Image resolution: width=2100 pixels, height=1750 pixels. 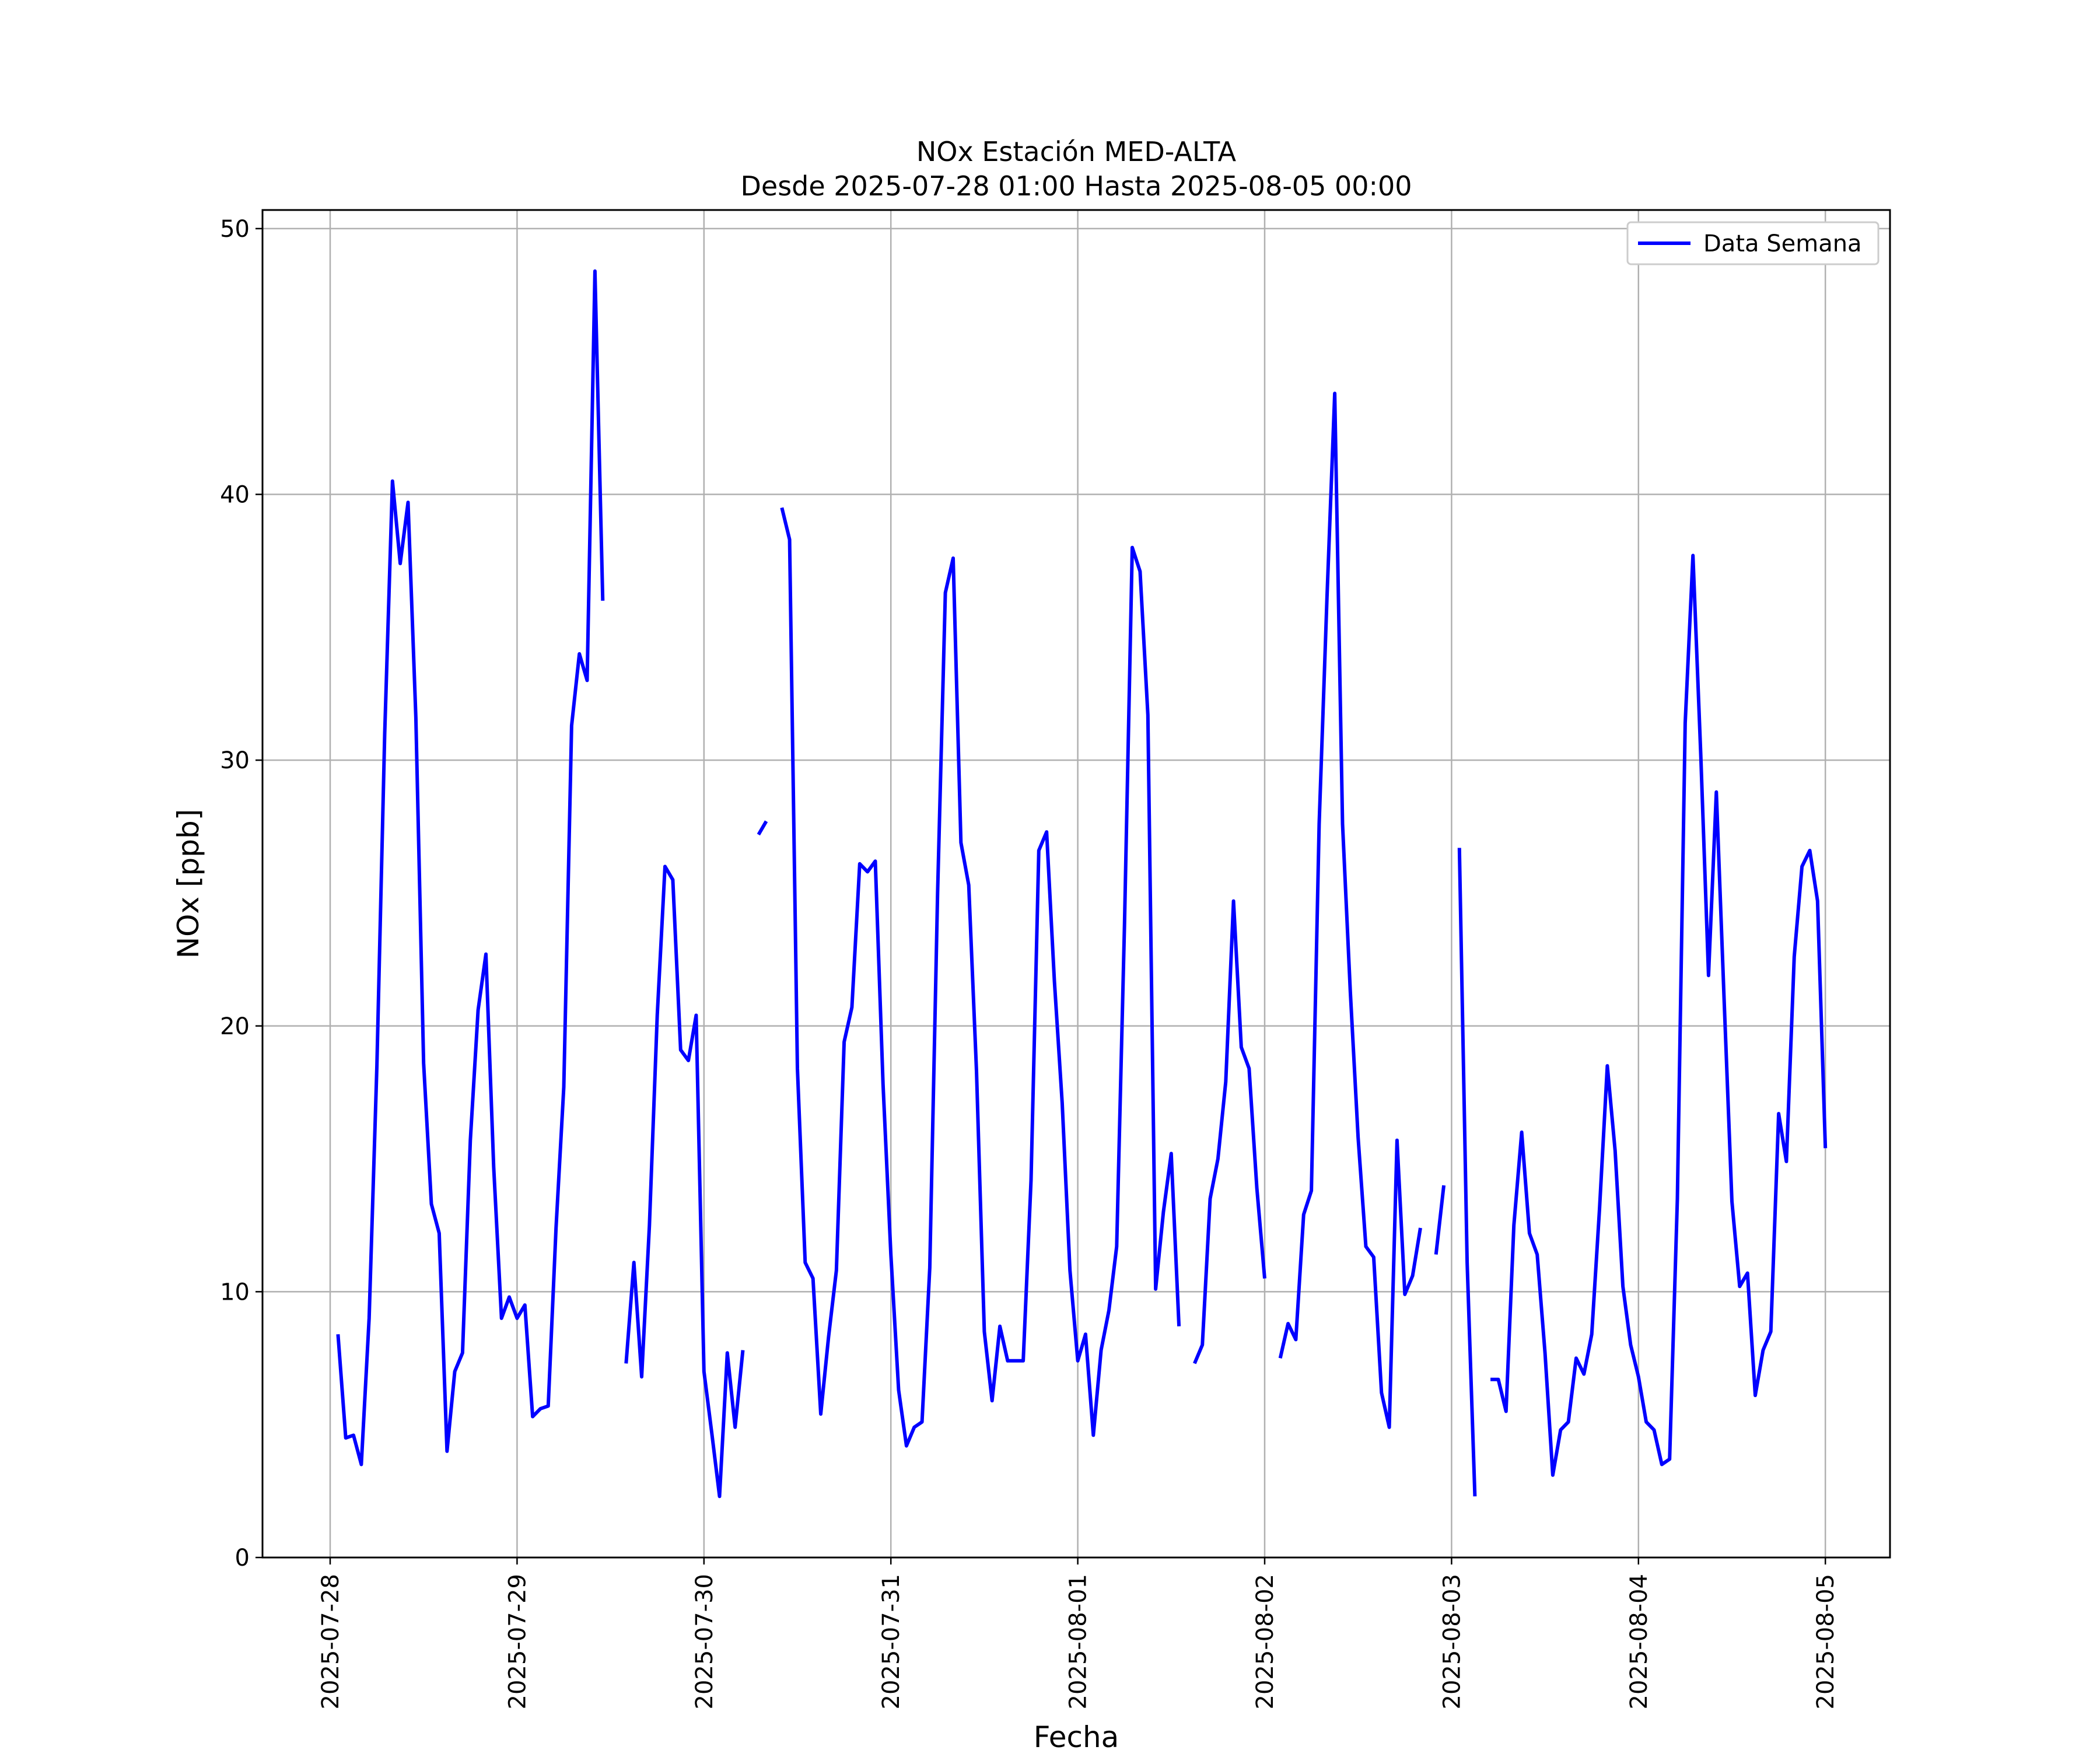 I want to click on x-tick-label: 2025-07-28, so click(x=330, y=1641).